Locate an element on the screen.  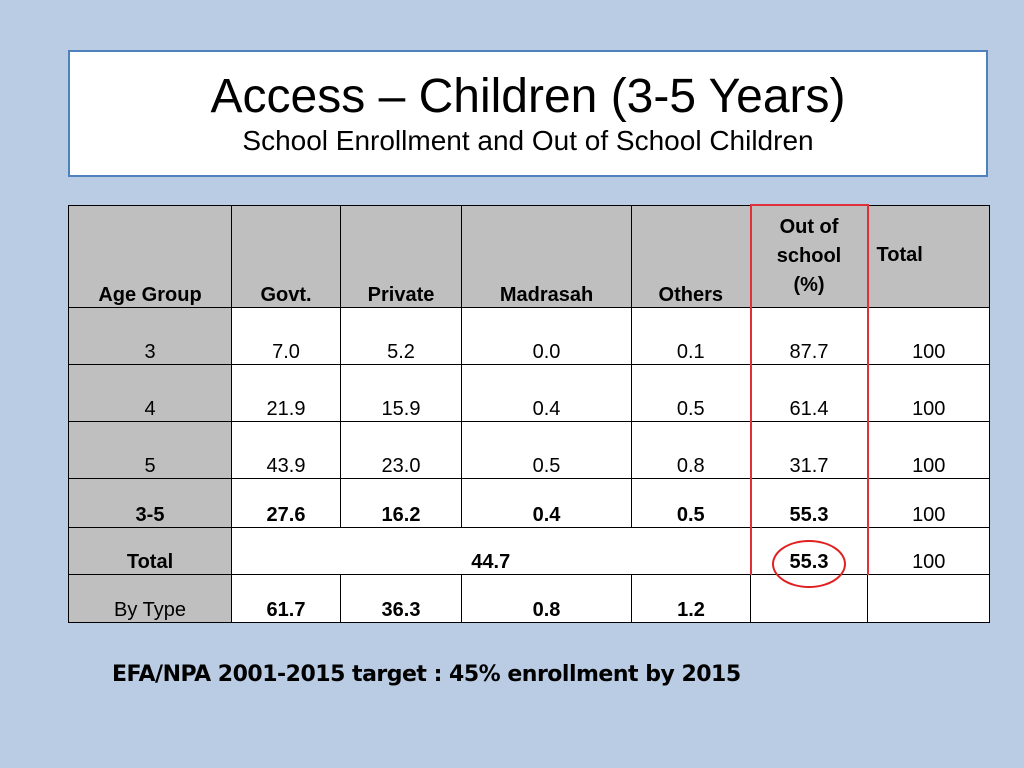
table-row: 3-5 27.6 16.2 0.4 0.5 55.3 100 is located at coordinates (529, 502).